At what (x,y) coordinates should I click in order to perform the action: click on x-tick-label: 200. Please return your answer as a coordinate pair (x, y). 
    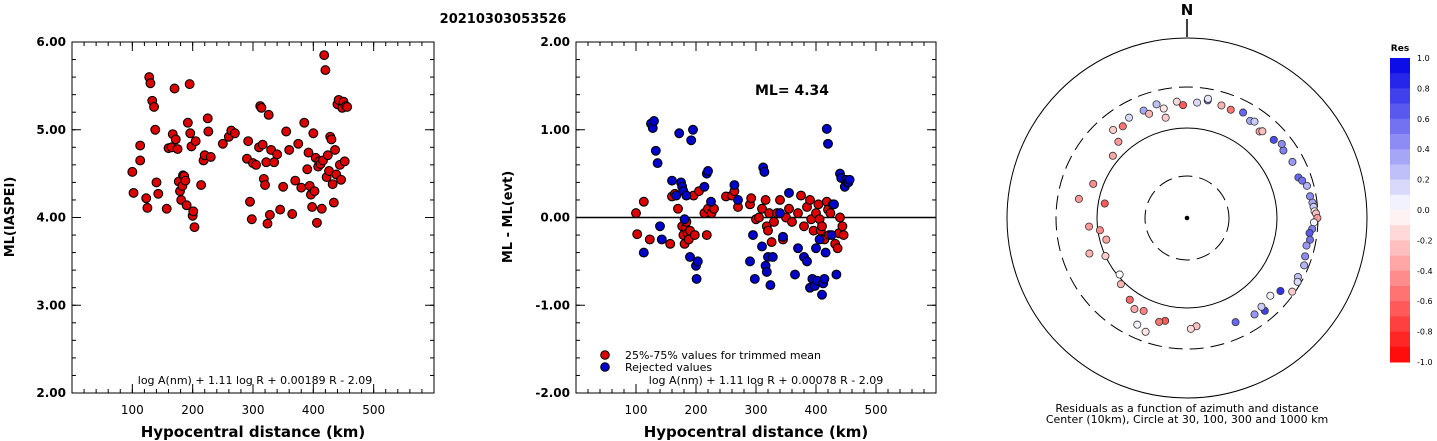
    Looking at the image, I should click on (696, 410).